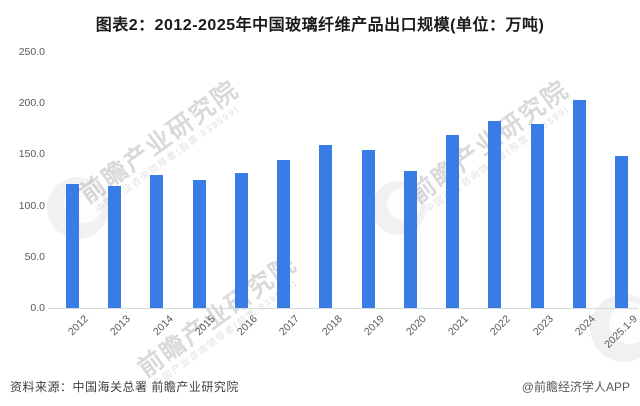 This screenshot has height=406, width=640. What do you see at coordinates (241, 240) in the screenshot?
I see `bar-2016` at bounding box center [241, 240].